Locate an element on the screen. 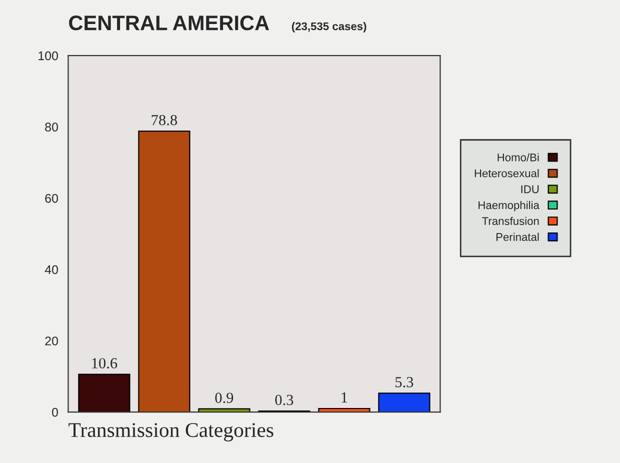  legend-label: Perinatal is located at coordinates (517, 236).